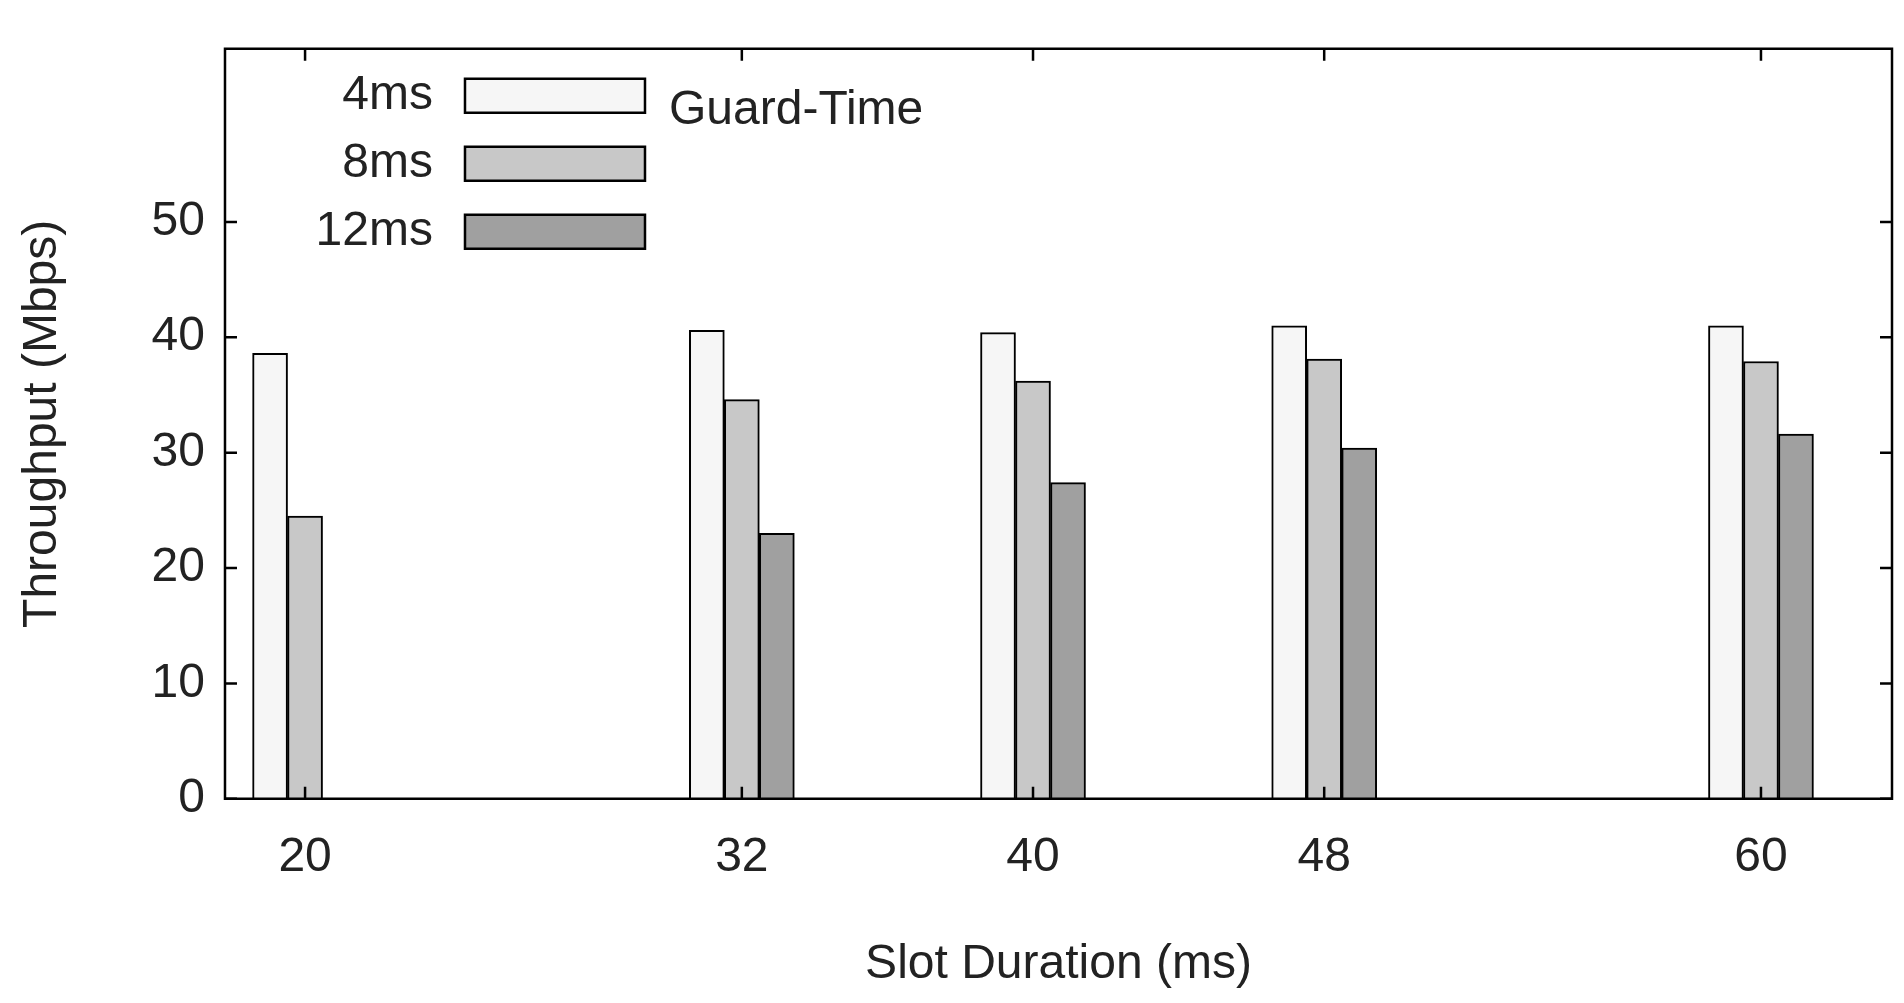  I want to click on y-tick-label: 40, so click(178, 334).